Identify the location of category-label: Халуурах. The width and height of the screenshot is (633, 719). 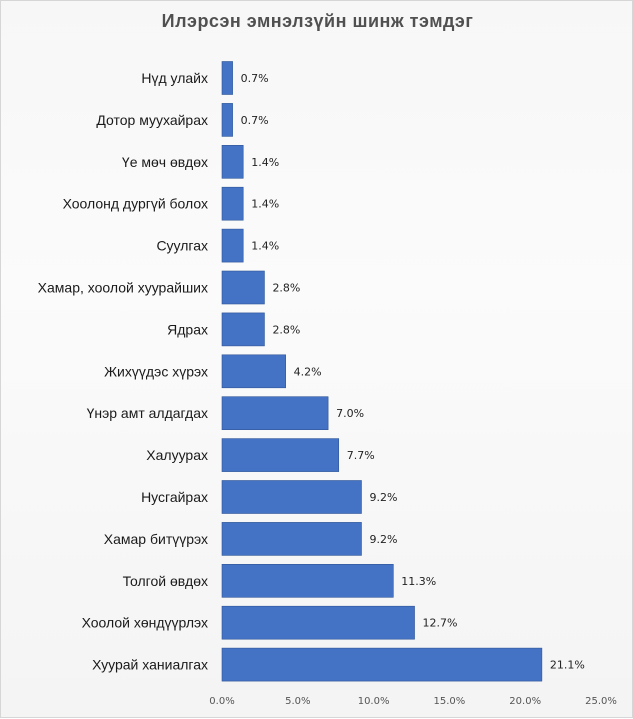
(177, 455).